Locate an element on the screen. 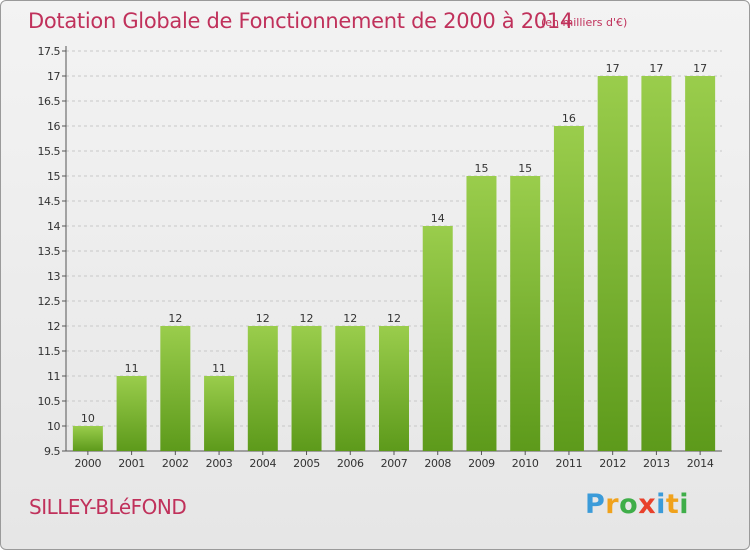 This screenshot has width=750, height=550. y-tick-label: 12 is located at coordinates (53, 326).